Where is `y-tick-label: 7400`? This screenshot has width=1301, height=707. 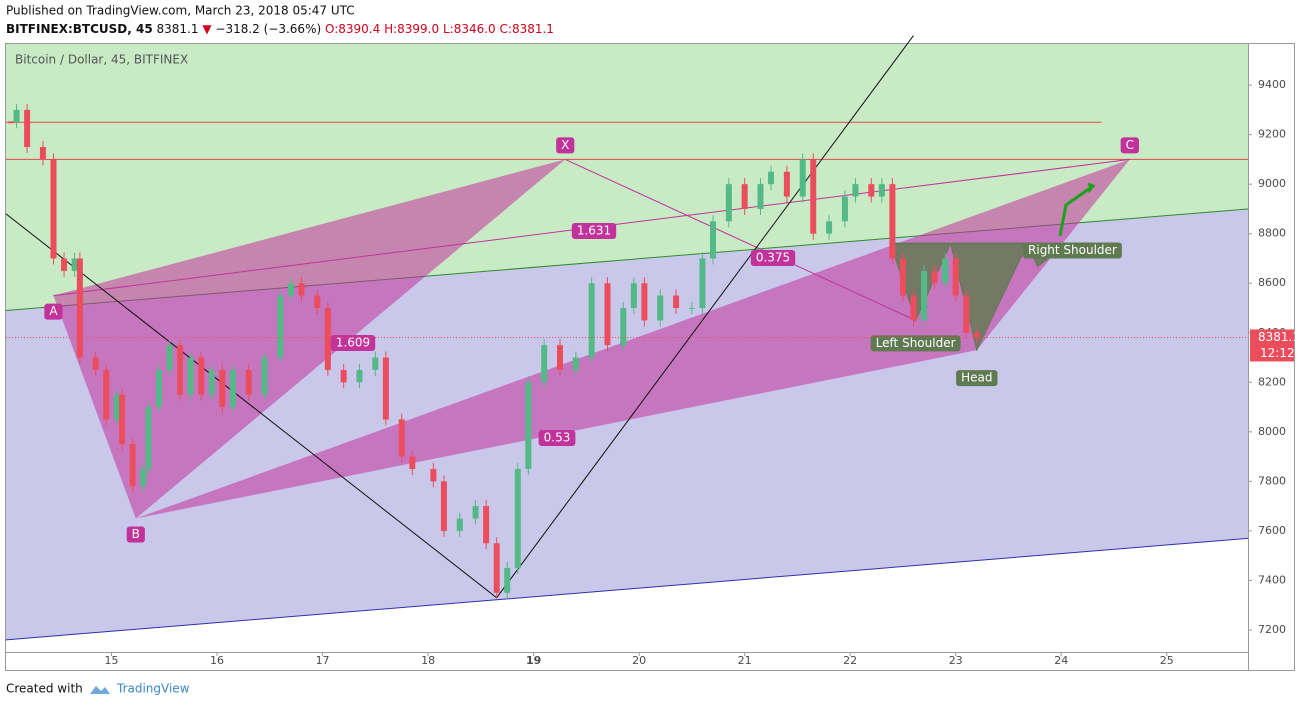
y-tick-label: 7400 is located at coordinates (1272, 579).